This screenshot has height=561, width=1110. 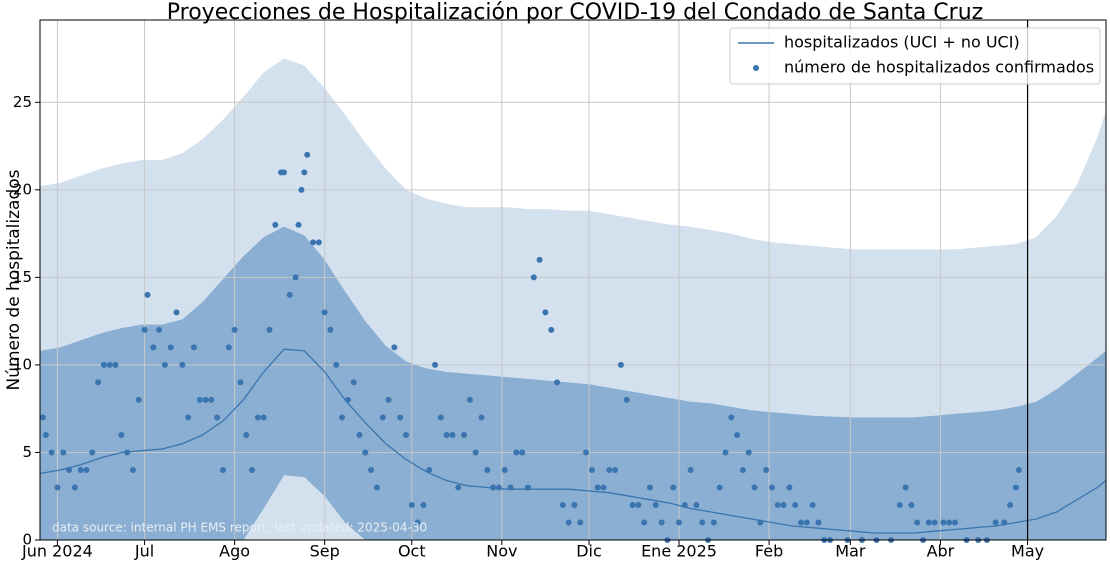 What do you see at coordinates (850, 551) in the screenshot?
I see `x-tick-label: Mar` at bounding box center [850, 551].